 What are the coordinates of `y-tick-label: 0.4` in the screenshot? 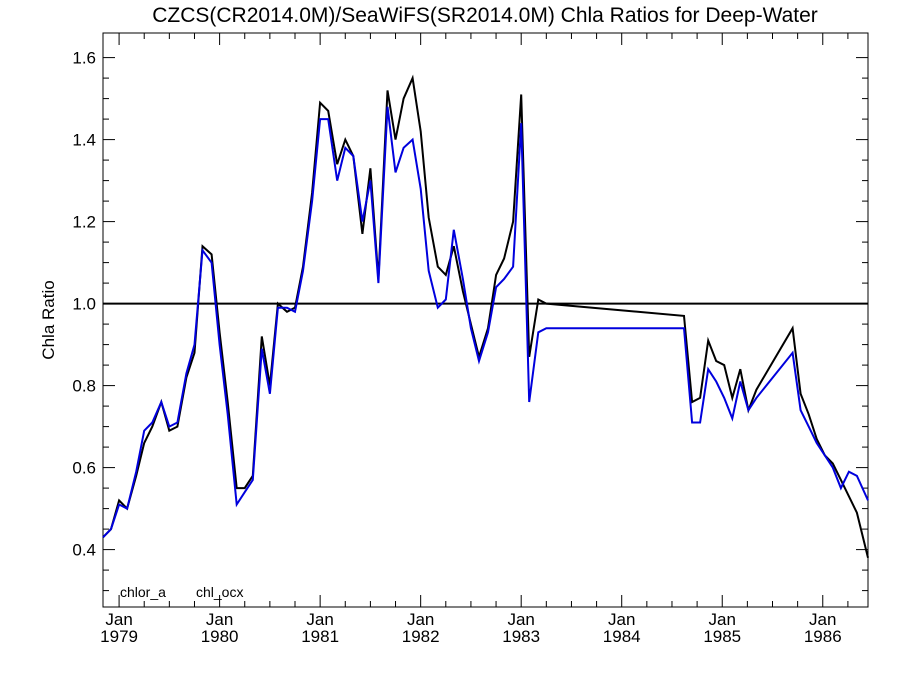 It's located at (84, 550).